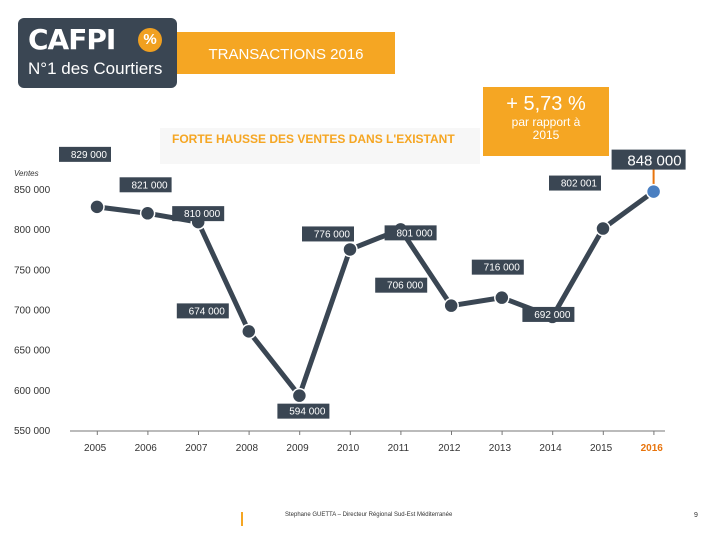  Describe the element at coordinates (348, 448) in the screenshot. I see `x-tick-label: 2010` at that location.